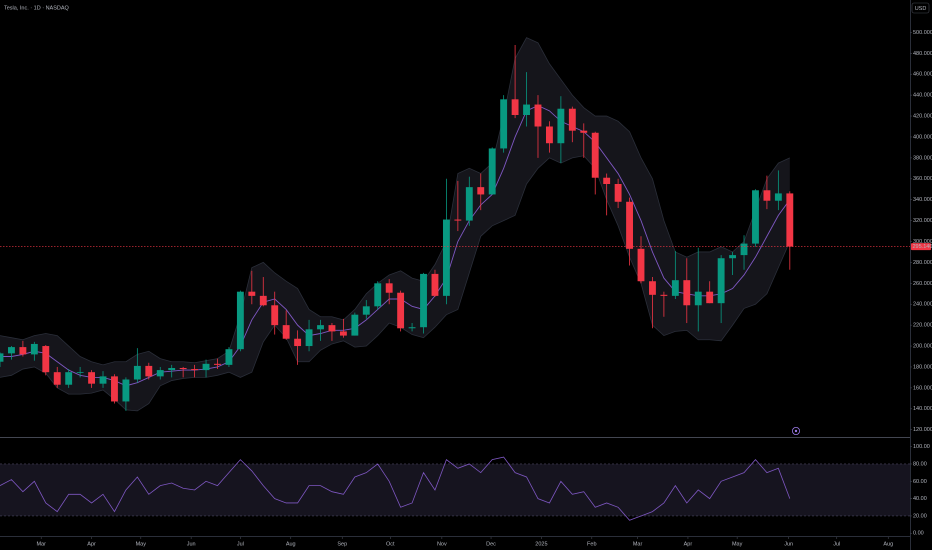 This screenshot has width=932, height=550. I want to click on x-tick-label: Dec, so click(491, 544).